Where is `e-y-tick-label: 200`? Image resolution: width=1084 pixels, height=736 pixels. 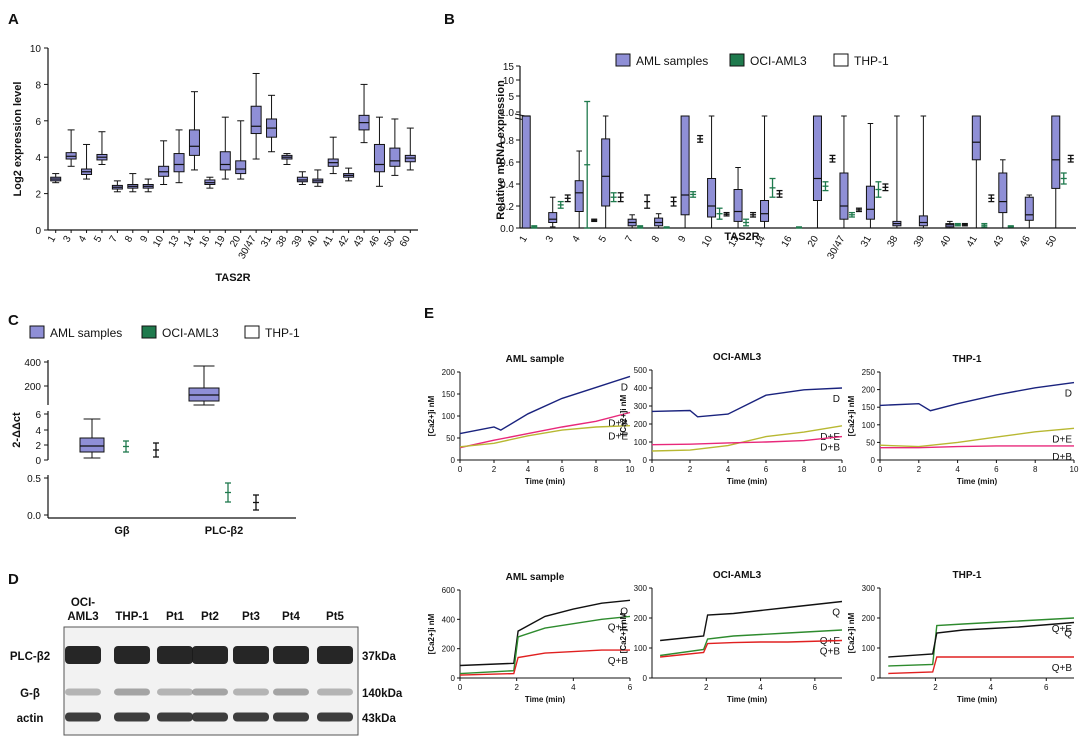 e-y-tick-label: 200 is located at coordinates (869, 390).